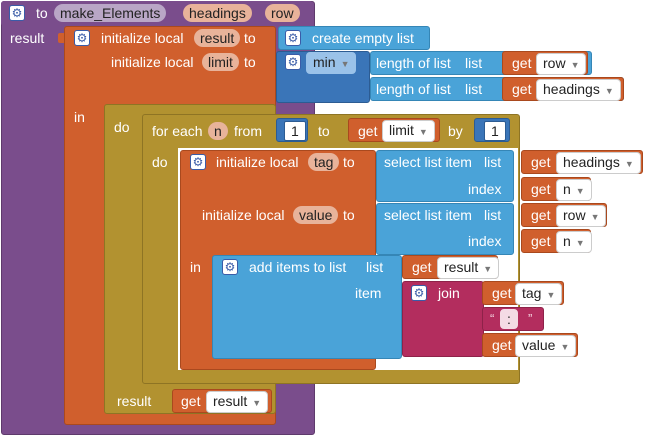  I want to click on by-label: by, so click(455, 131).